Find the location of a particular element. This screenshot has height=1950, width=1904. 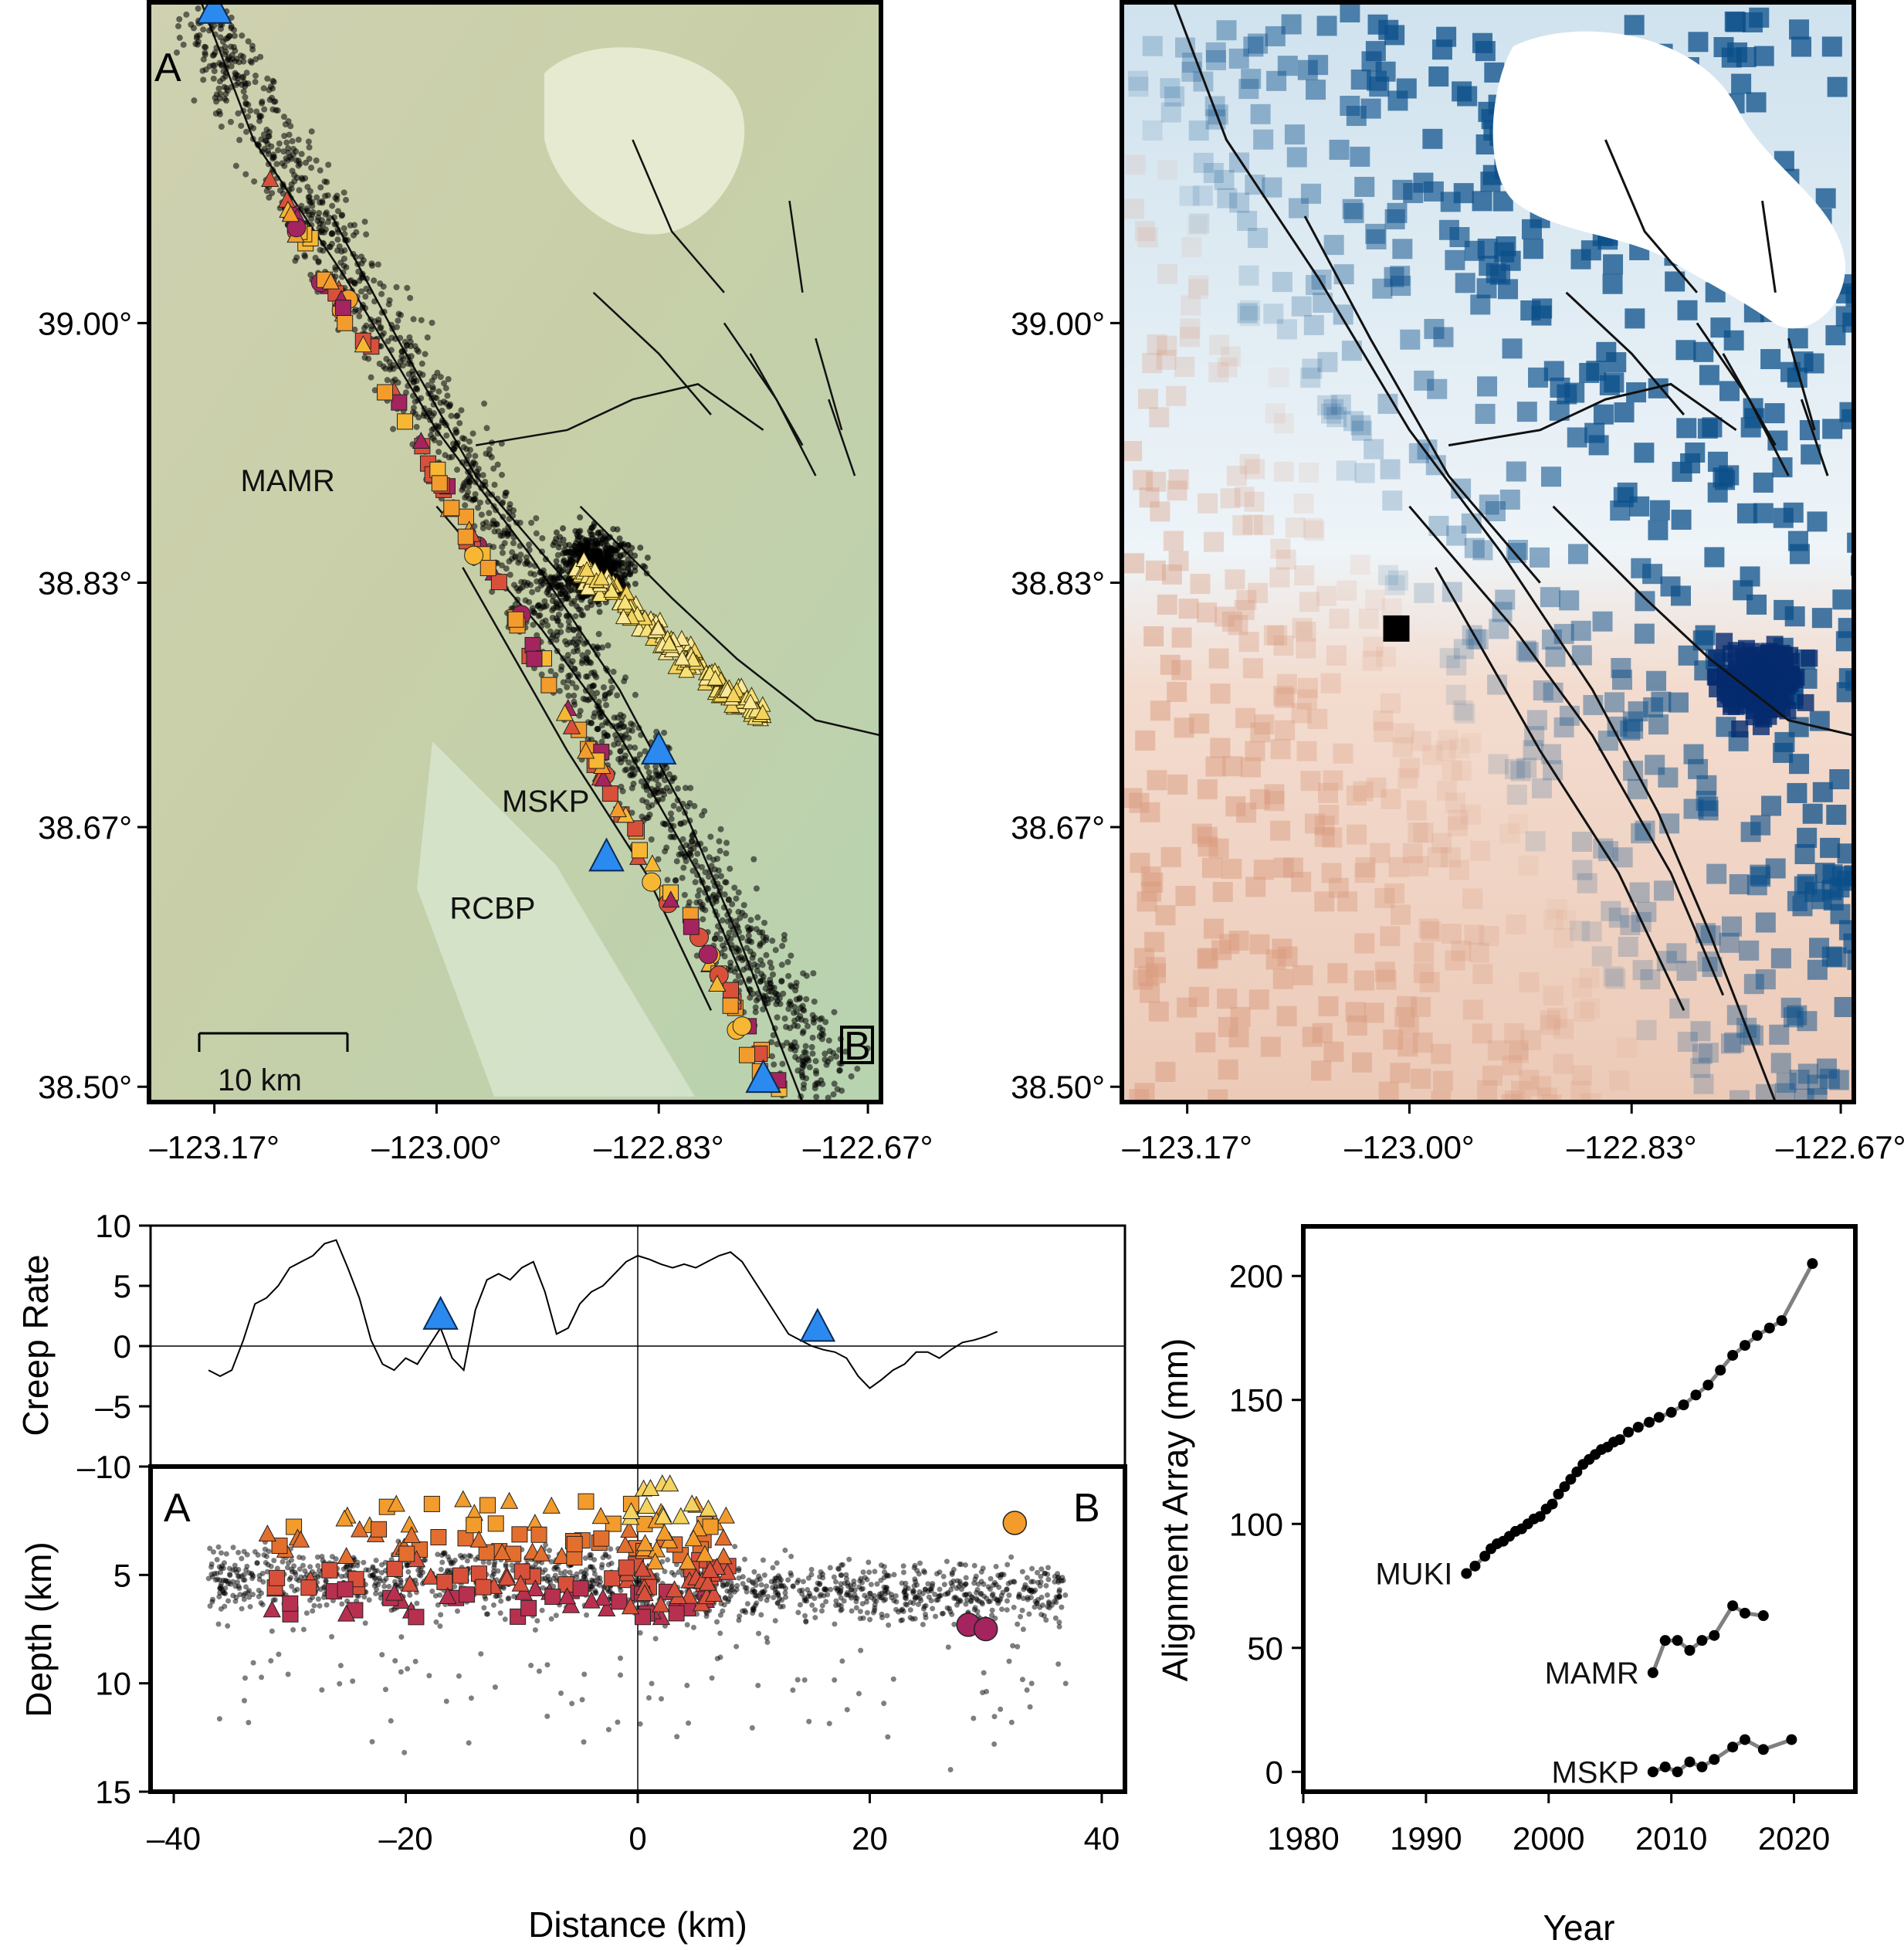

x-tick-label: –122.67° is located at coordinates (1840, 1147).